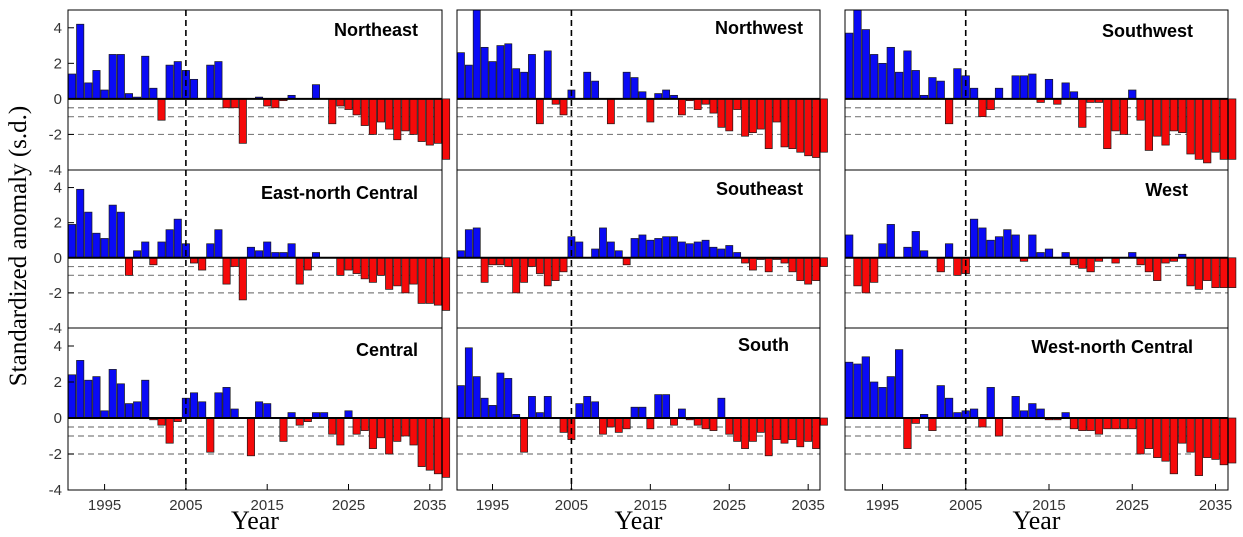 Image resolution: width=1243 pixels, height=537 pixels. I want to click on x-tick-label: 2035, so click(429, 505).